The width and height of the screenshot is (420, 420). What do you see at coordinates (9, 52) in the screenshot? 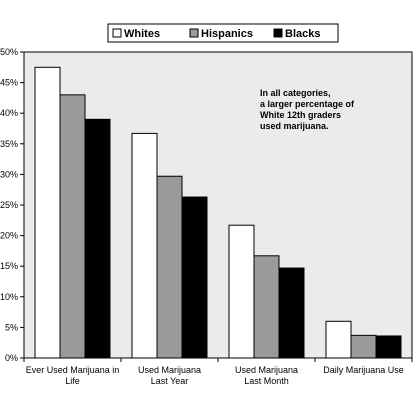
I see `y-tick-label: 50%` at bounding box center [9, 52].